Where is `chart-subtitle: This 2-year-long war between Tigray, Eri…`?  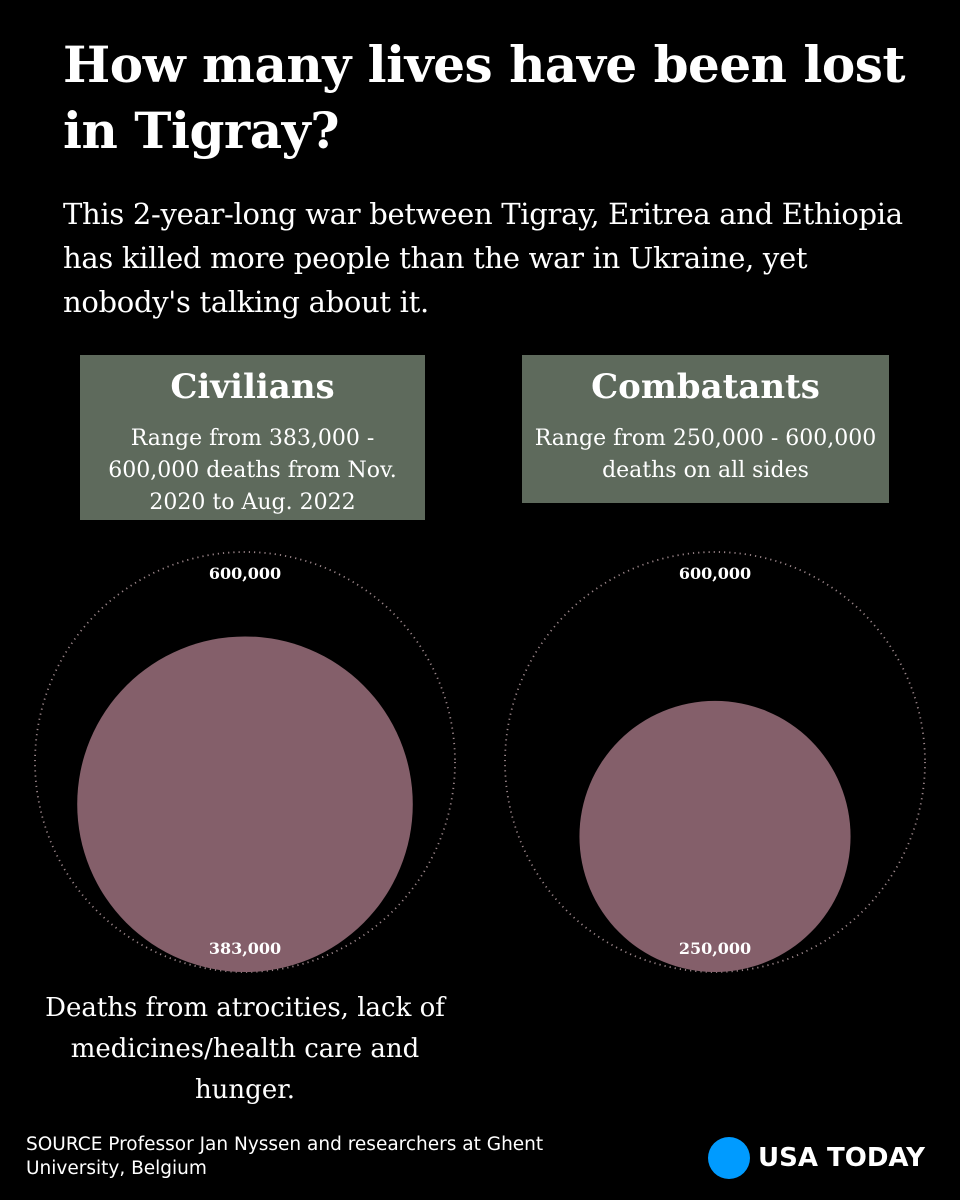 chart-subtitle: This 2-year-long war between Tigray, Eri… is located at coordinates (483, 258).